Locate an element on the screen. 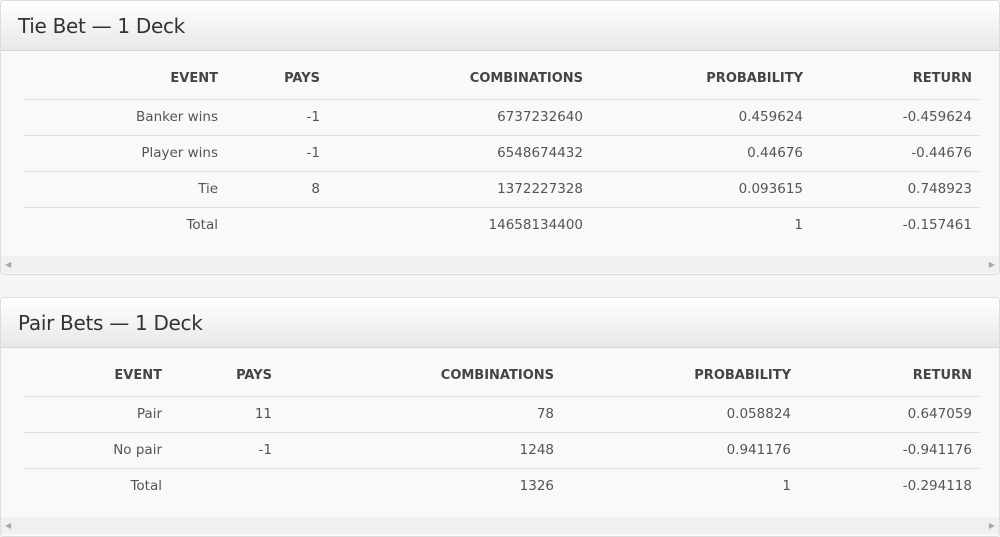 This screenshot has width=1000, height=537. table-row: Tie 8 1372227328 0.093615 0.748923 is located at coordinates (501, 189).